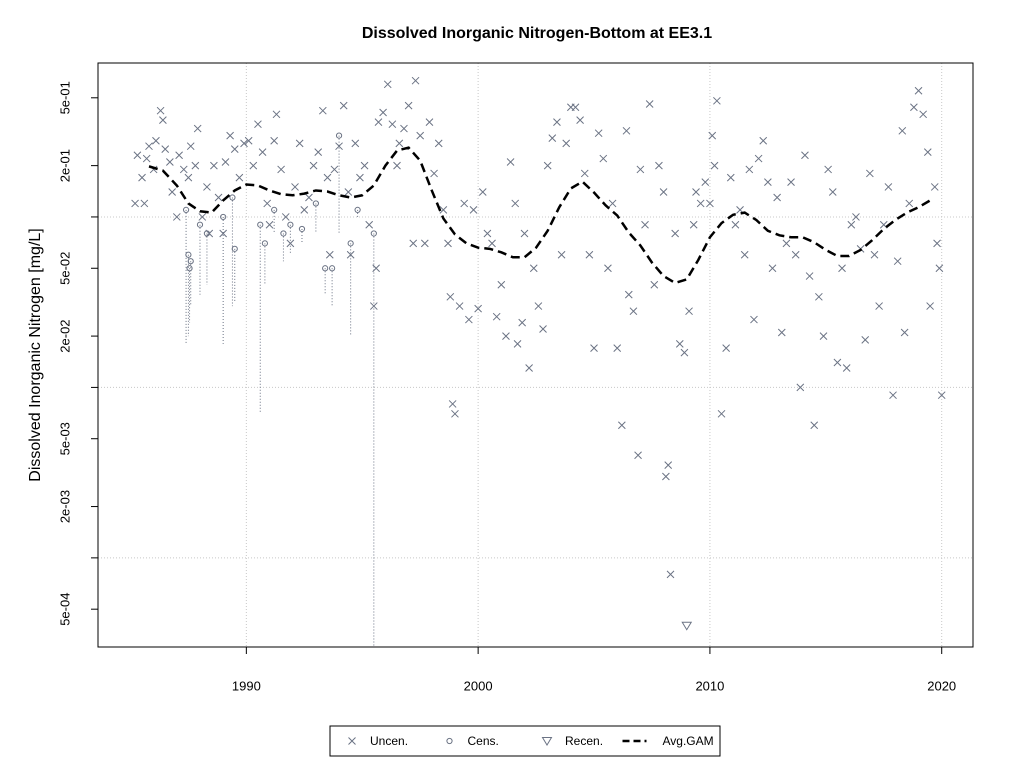  I want to click on gam-line, so click(539, 215).